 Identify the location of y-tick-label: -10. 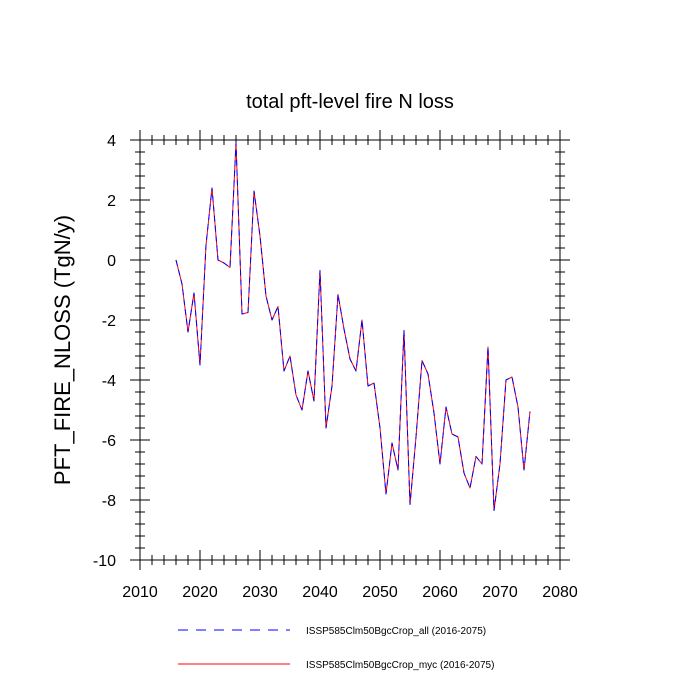
(104, 561).